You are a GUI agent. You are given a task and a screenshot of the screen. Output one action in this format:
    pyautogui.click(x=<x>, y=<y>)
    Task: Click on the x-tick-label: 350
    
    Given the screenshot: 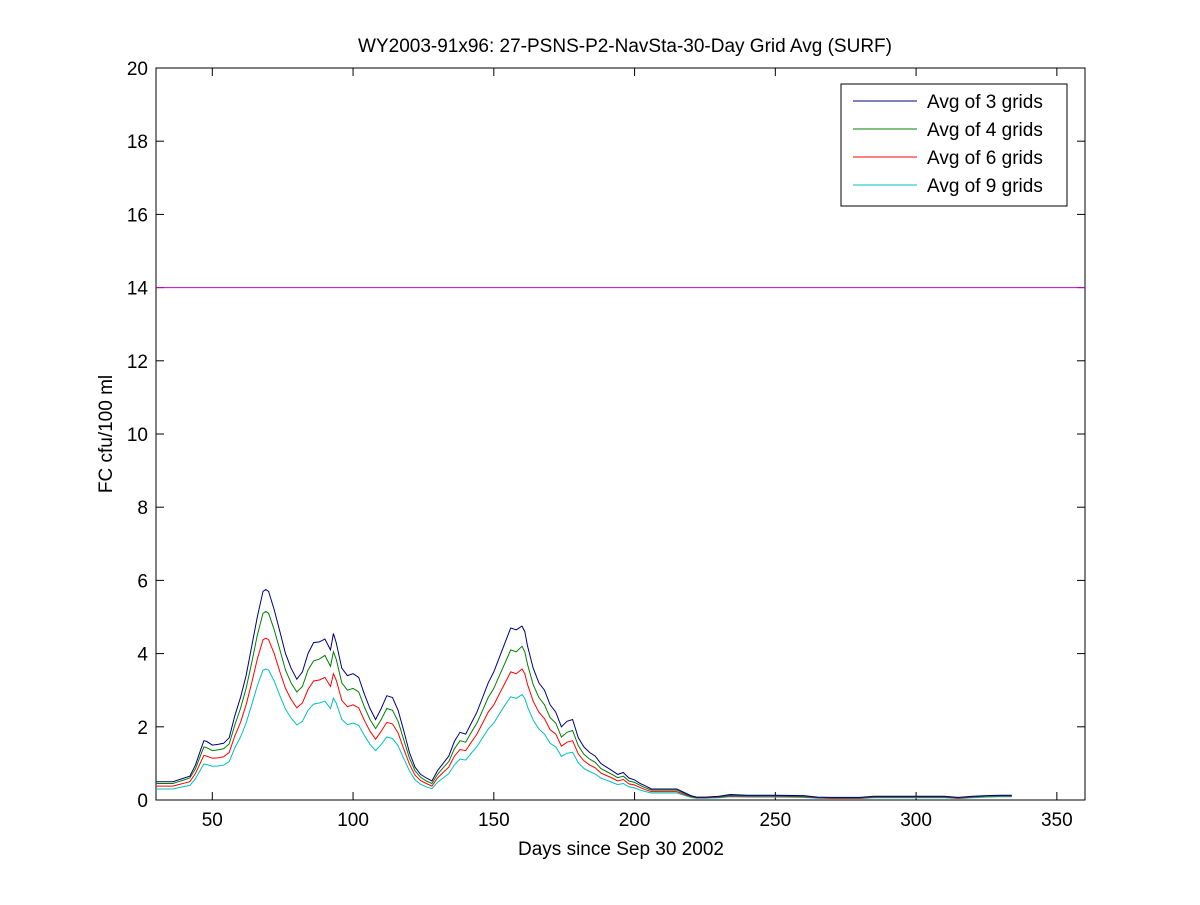 What is the action you would take?
    pyautogui.click(x=1057, y=820)
    